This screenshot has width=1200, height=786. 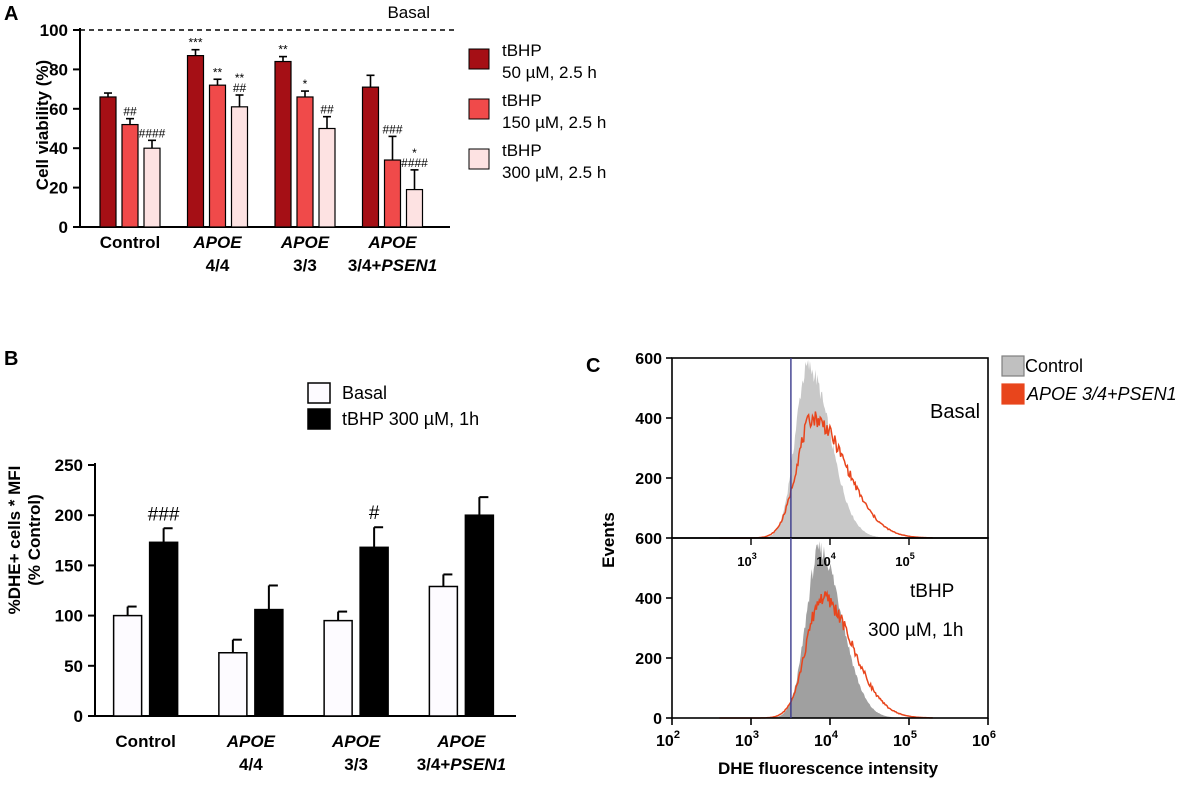 What do you see at coordinates (414, 153) in the screenshot?
I see `a-significance-mark: *` at bounding box center [414, 153].